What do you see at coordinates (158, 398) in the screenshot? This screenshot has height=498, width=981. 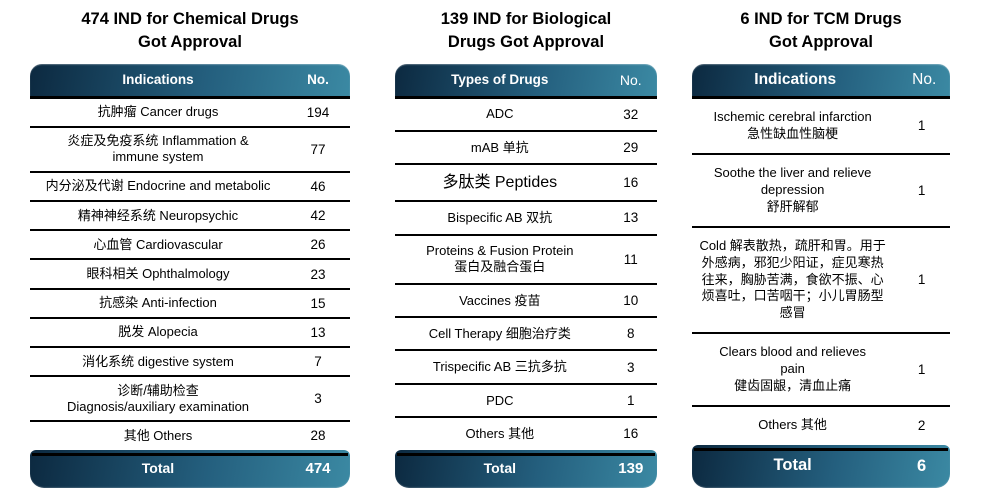 I see `row-label: 诊断/辅助检查 Diagnosis/auxiliary examination` at bounding box center [158, 398].